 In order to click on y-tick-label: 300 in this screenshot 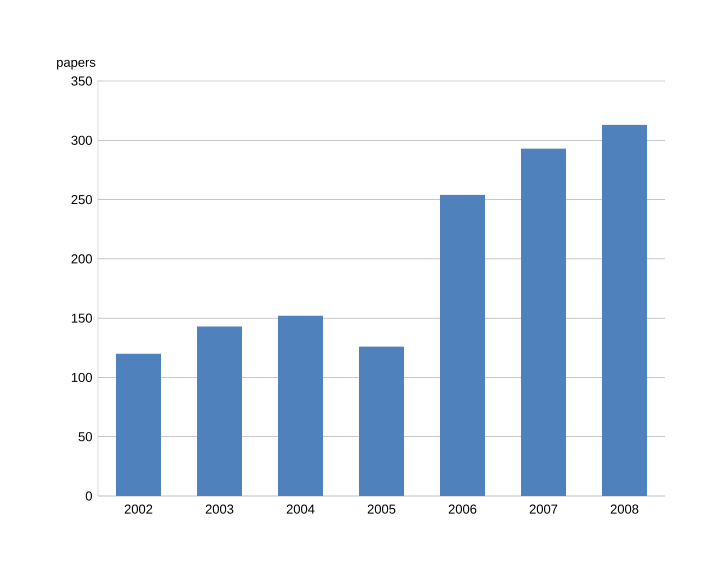, I will do `click(81, 140)`.